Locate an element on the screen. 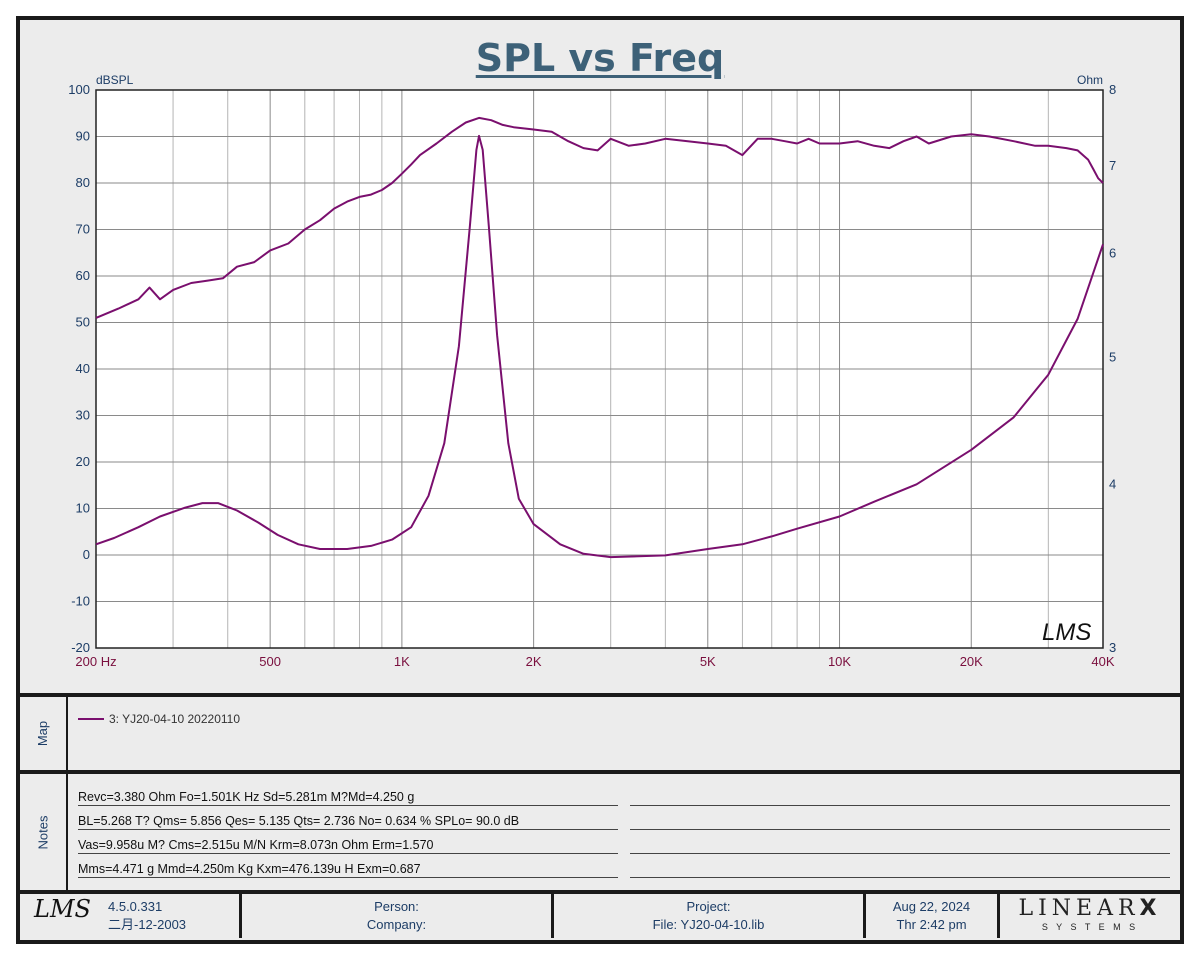 Image resolution: width=1200 pixels, height=960 pixels. x-tick-label: 5K is located at coordinates (708, 661).